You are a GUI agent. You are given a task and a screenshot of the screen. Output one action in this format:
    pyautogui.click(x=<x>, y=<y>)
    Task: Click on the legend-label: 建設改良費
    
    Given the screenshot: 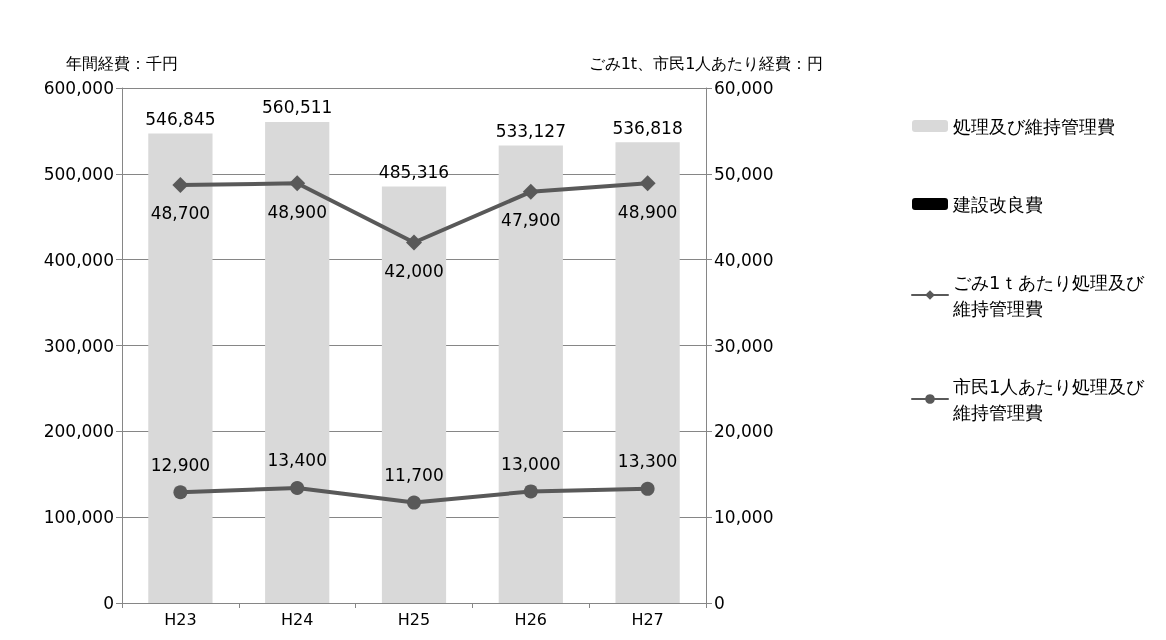 What is the action you would take?
    pyautogui.click(x=997, y=204)
    